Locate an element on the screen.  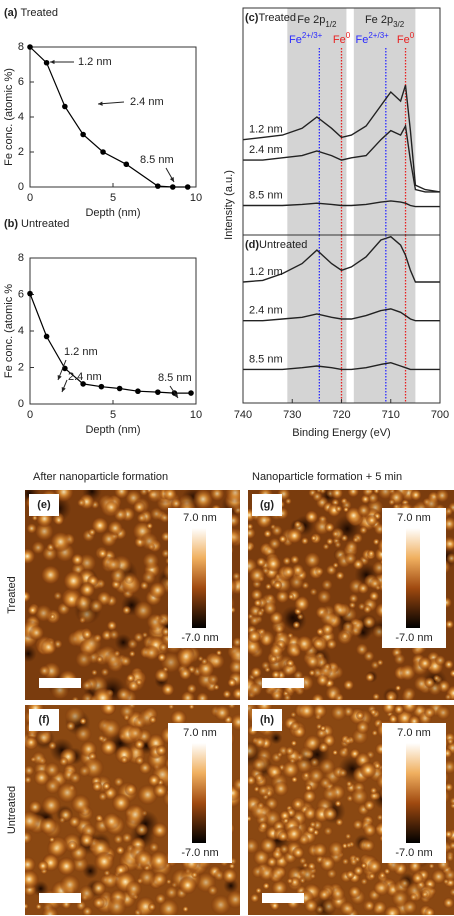
region-label-main: Fe 2p is located at coordinates (311, 20).